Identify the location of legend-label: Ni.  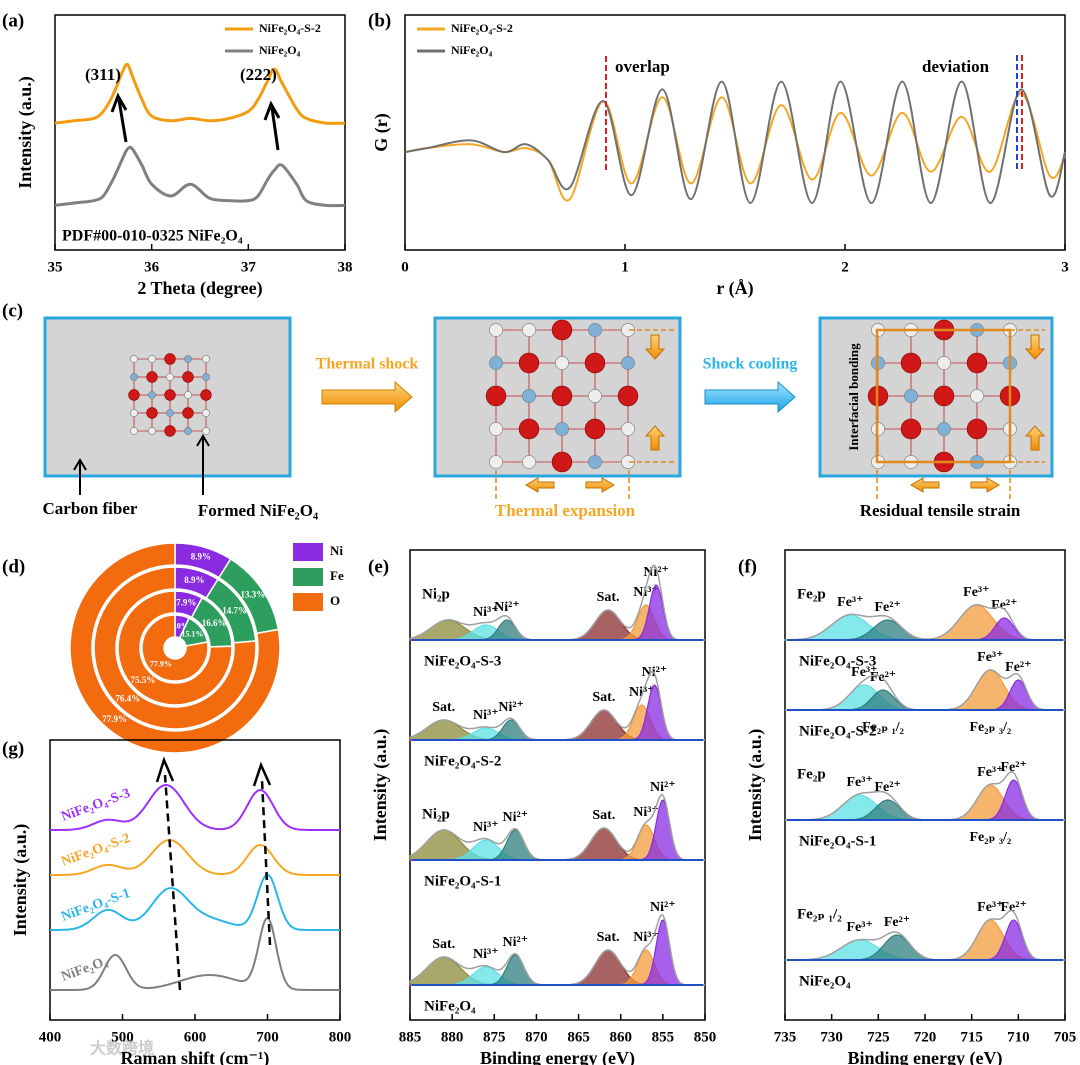
(336, 550).